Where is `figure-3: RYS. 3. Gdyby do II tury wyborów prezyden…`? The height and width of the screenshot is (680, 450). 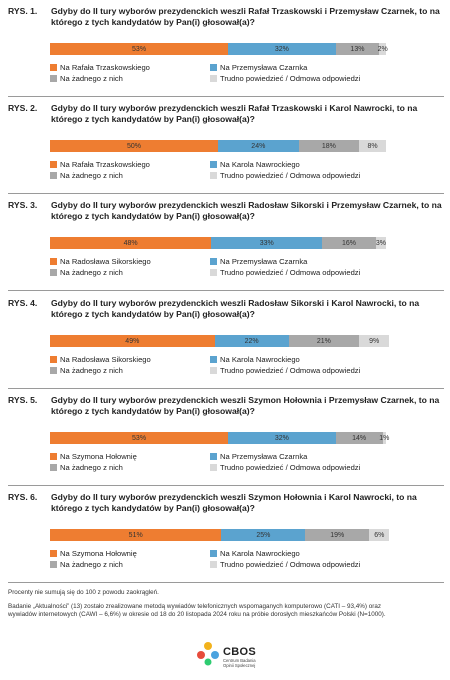
figure-3: RYS. 3. Gdyby do II tury wyborów prezyden… is located at coordinates (225, 245).